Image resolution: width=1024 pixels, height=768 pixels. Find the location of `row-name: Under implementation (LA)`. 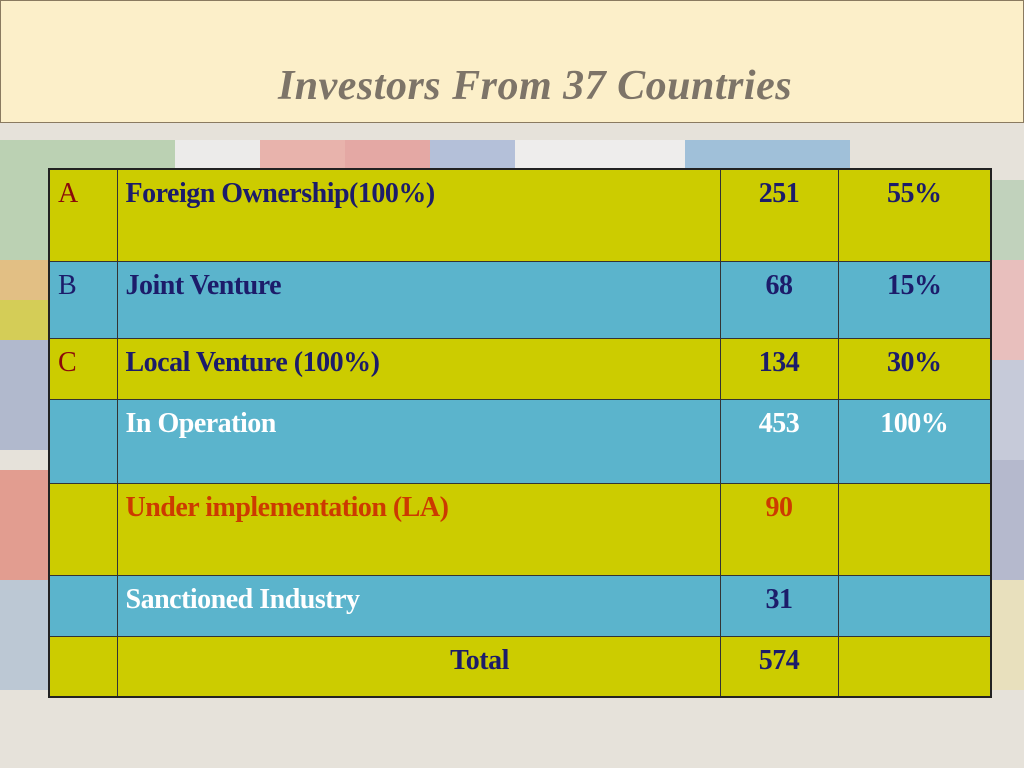

row-name: Under implementation (LA) is located at coordinates (418, 529).